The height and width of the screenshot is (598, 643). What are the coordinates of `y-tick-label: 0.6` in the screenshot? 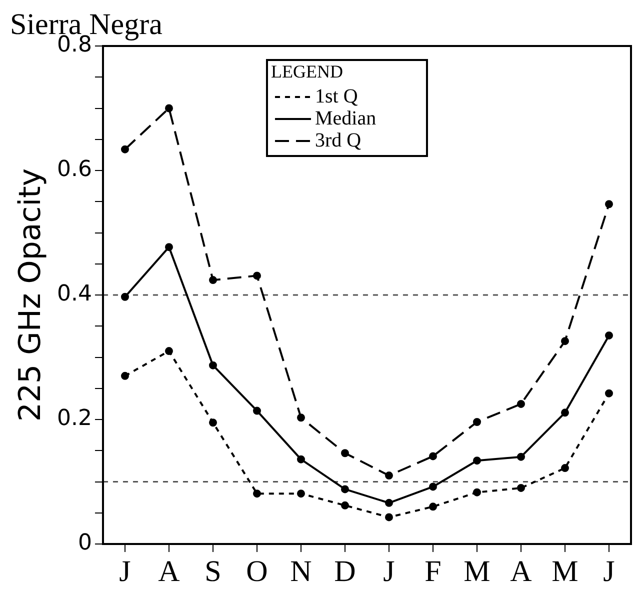 It's located at (74, 169).